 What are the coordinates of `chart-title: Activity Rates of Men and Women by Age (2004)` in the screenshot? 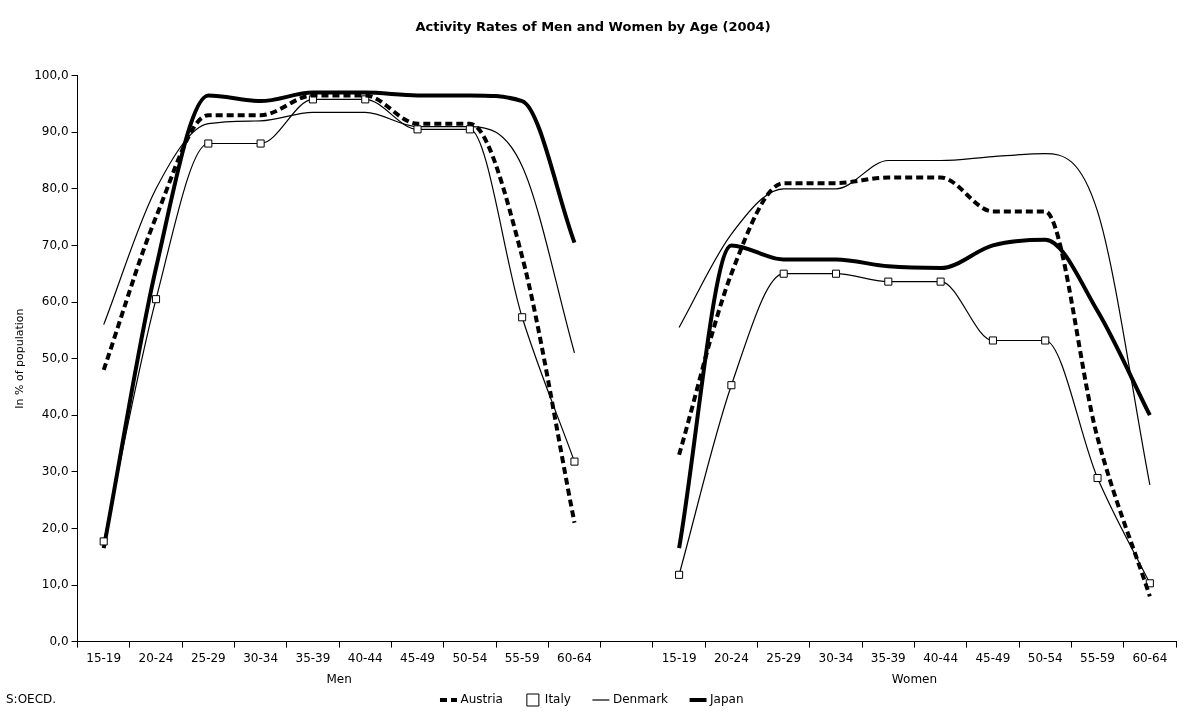 It's located at (593, 27).